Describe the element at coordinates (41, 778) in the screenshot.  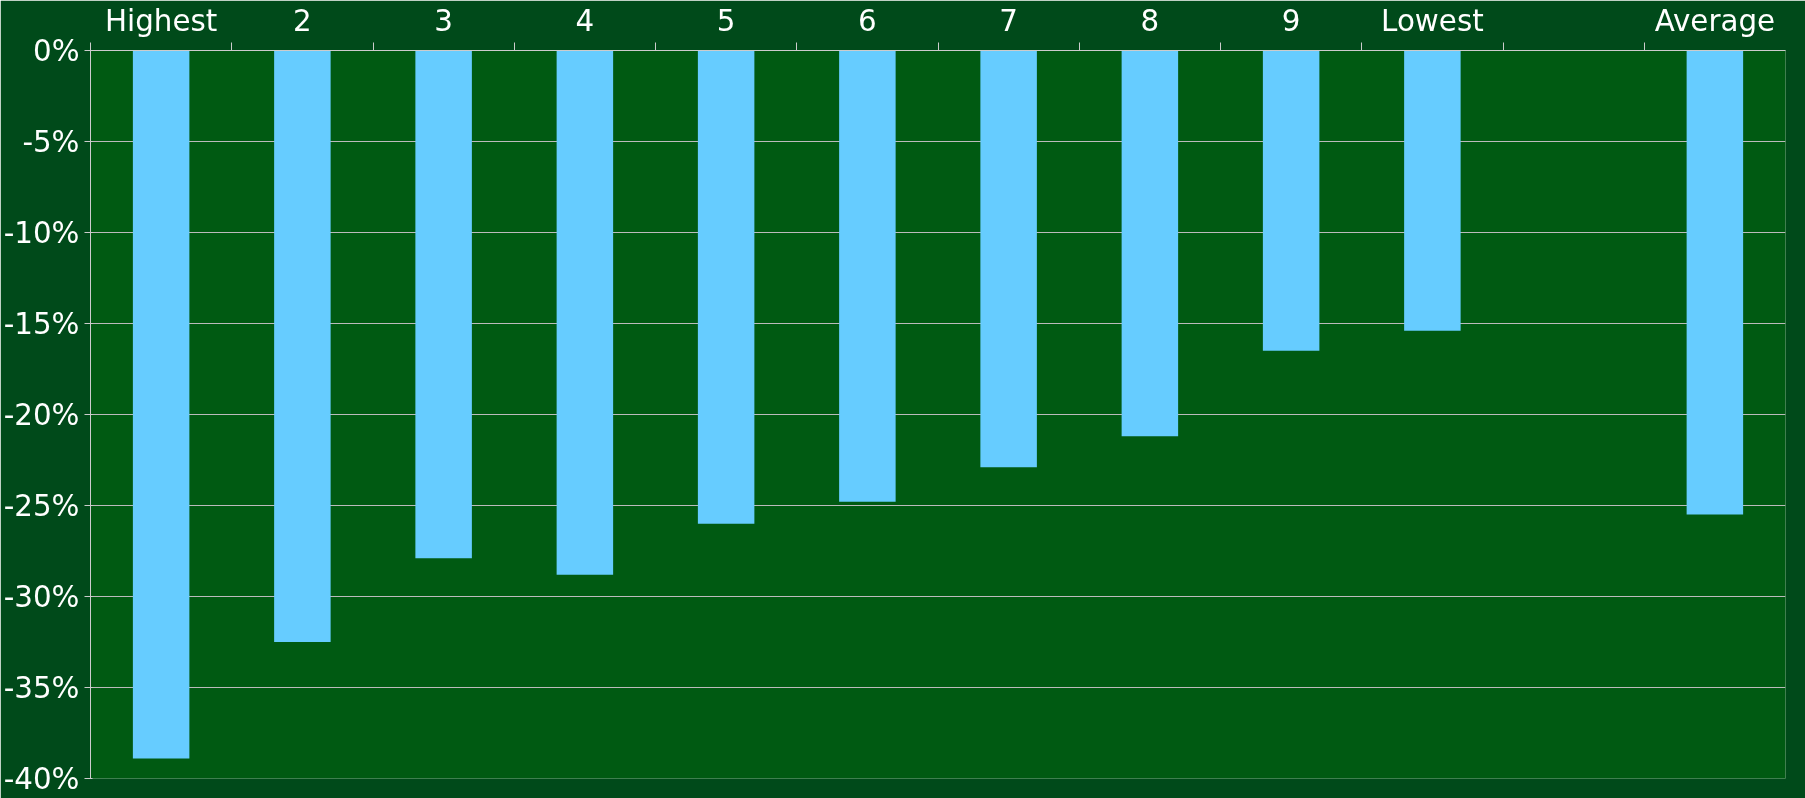
I see `y-tick-label: -40%` at that location.